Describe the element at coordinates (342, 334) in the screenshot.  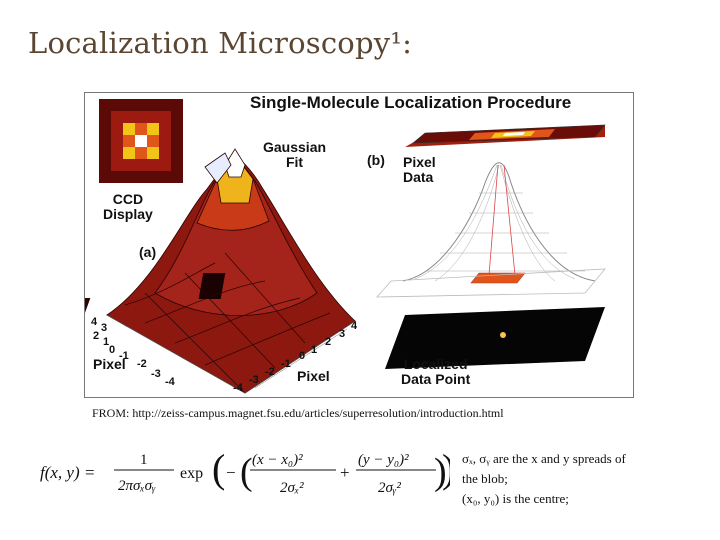
I see `tick-right-7: 3` at that location.